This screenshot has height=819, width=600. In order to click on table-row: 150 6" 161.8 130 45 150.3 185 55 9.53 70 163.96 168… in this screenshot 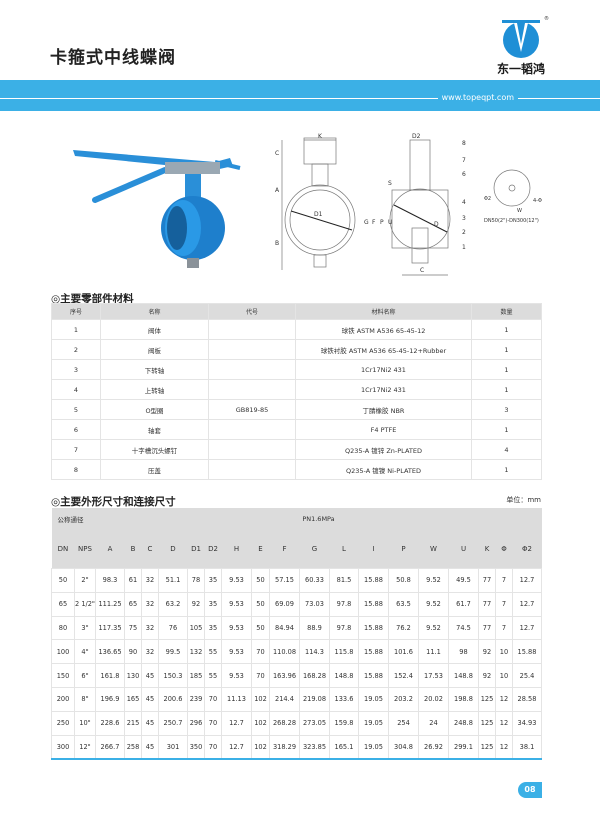, I will do `click(296, 675)`.